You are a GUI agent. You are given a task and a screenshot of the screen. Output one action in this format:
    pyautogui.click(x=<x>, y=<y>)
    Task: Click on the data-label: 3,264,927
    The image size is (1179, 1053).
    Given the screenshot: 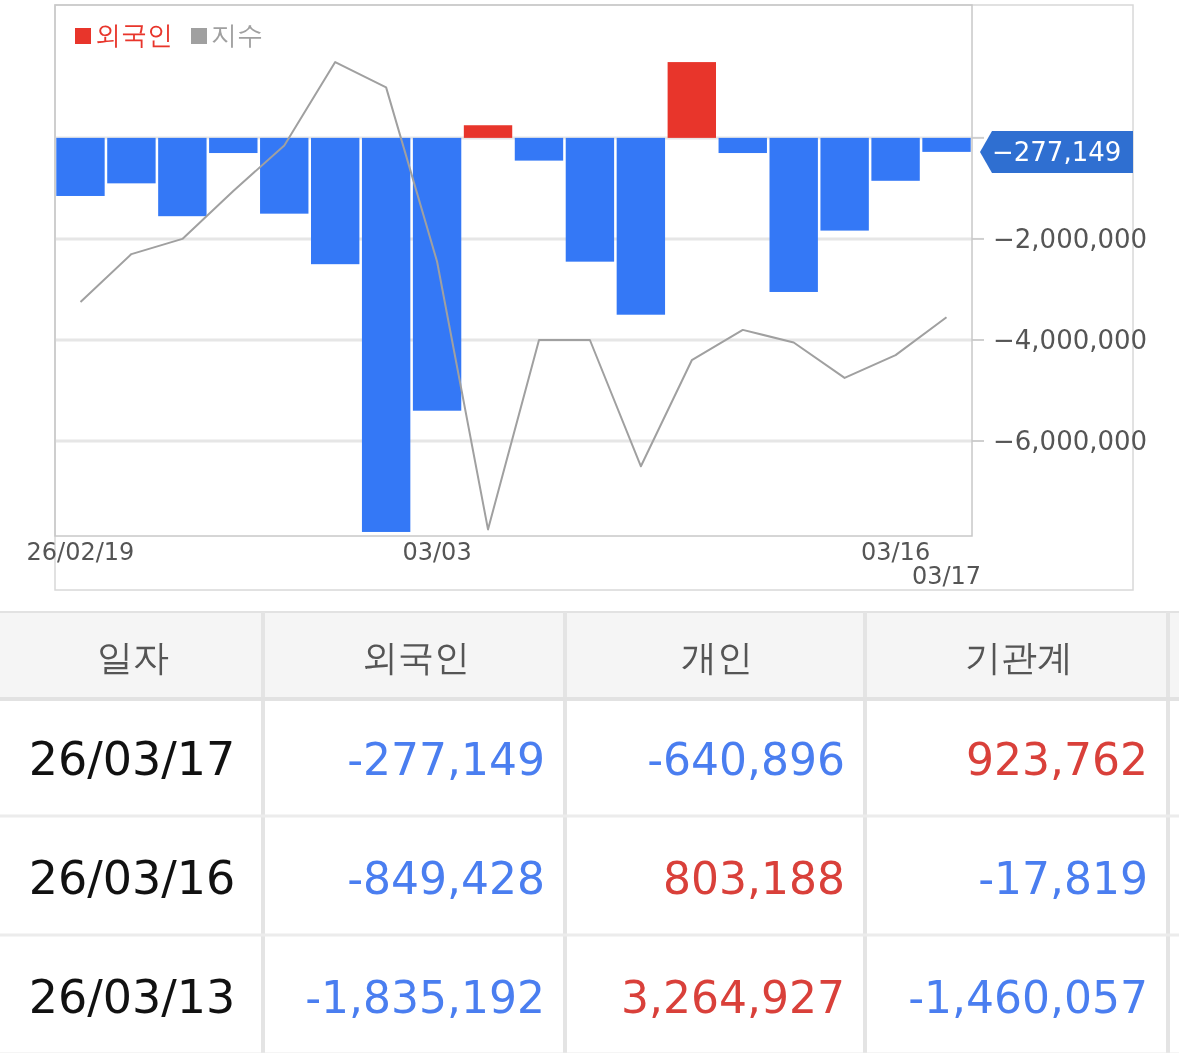 What is the action you would take?
    pyautogui.click(x=733, y=997)
    